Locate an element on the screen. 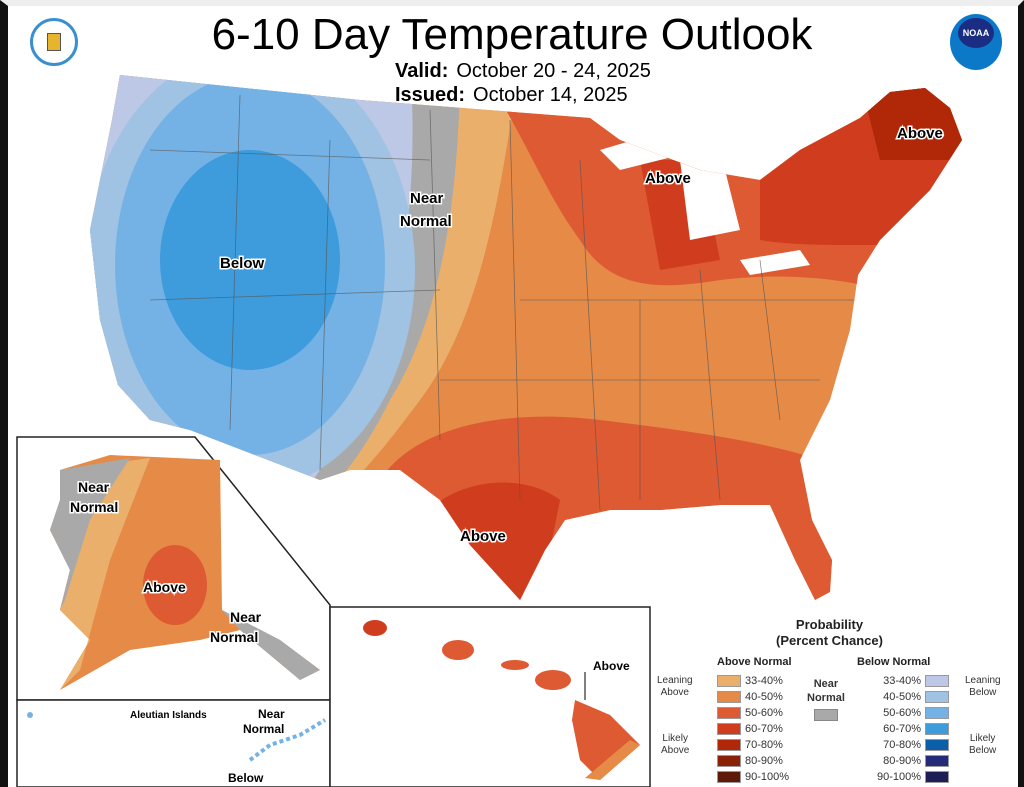  legend-below-row: 50-60% is located at coordinates (909, 712).